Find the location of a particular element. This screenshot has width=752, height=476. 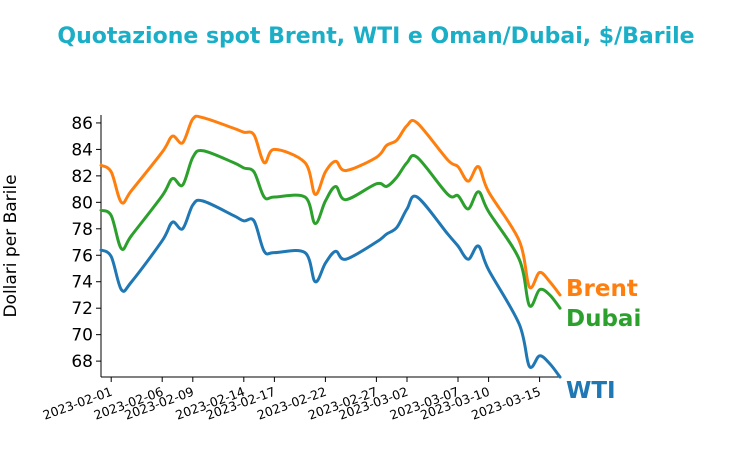

series-label-wti: WTI is located at coordinates (591, 391).